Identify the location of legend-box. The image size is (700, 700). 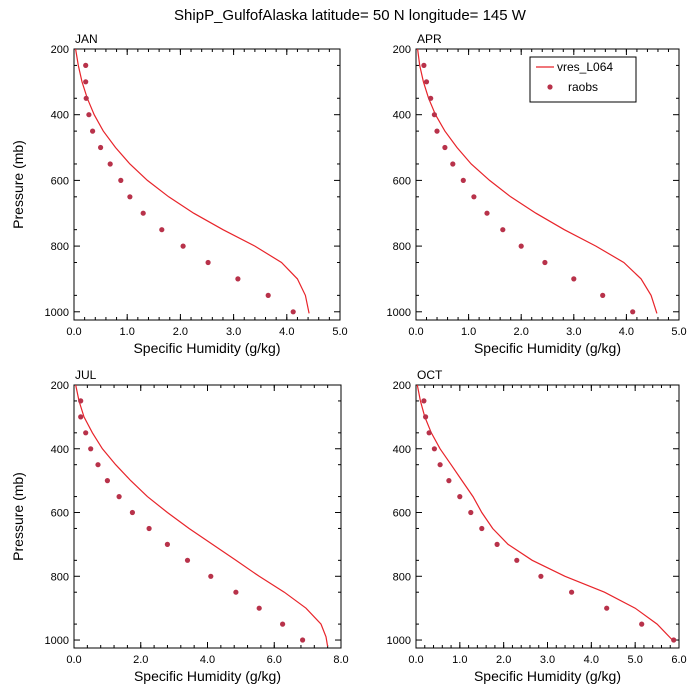
(583, 79).